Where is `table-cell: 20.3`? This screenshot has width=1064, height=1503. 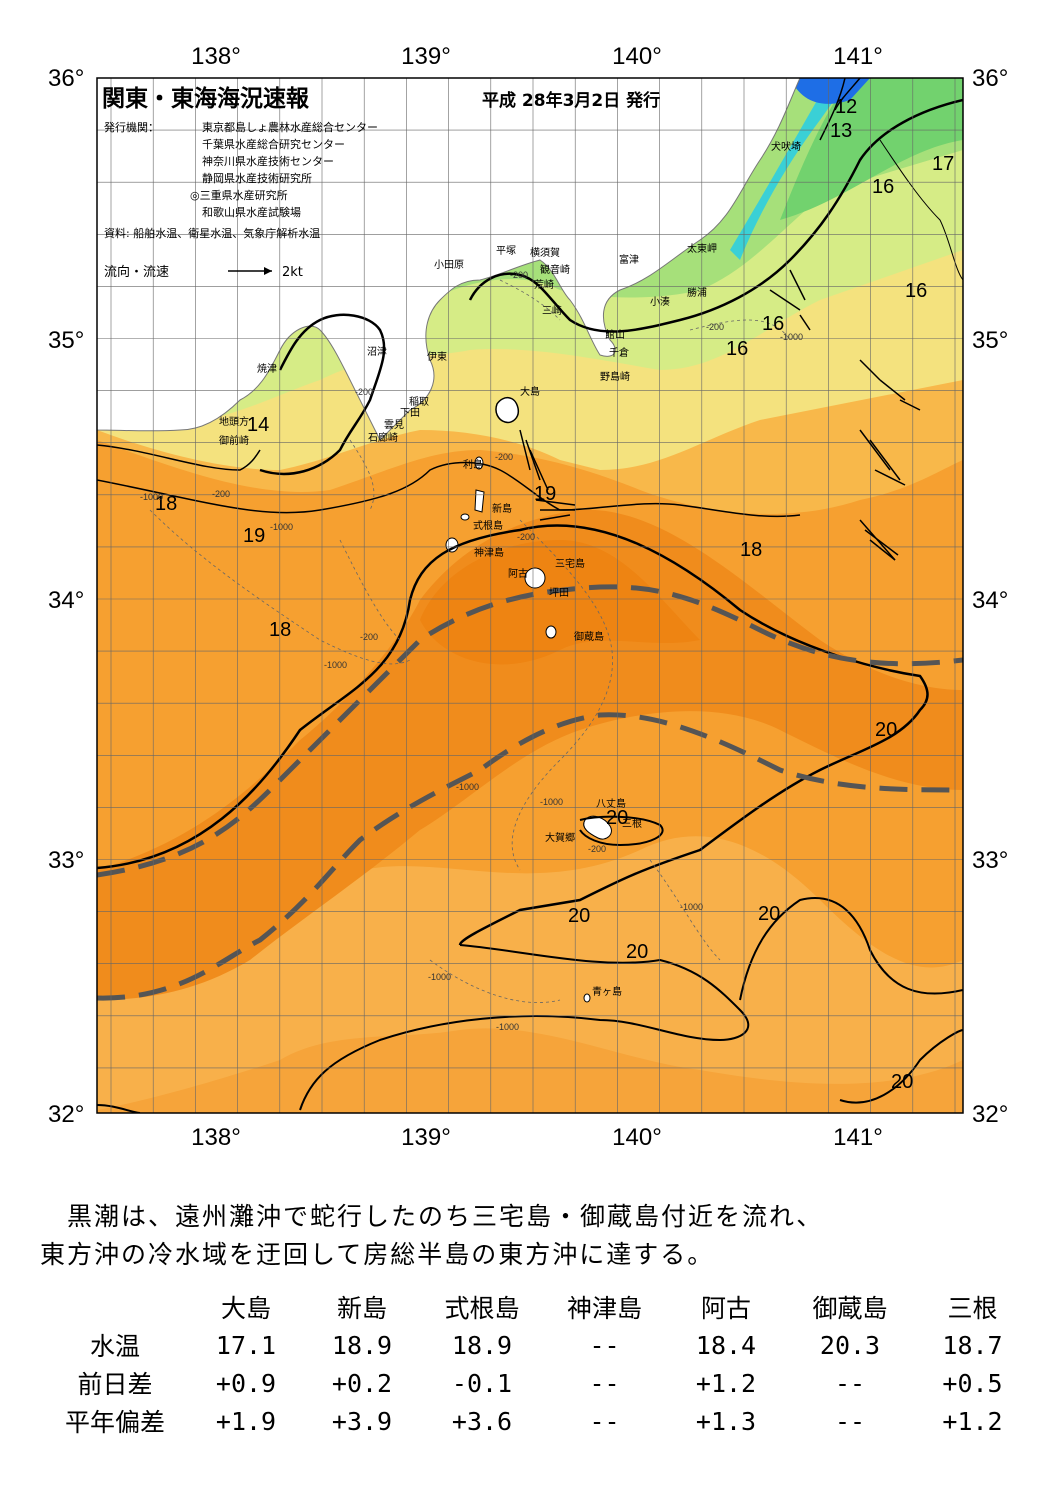 table-cell: 20.3 is located at coordinates (850, 1345).